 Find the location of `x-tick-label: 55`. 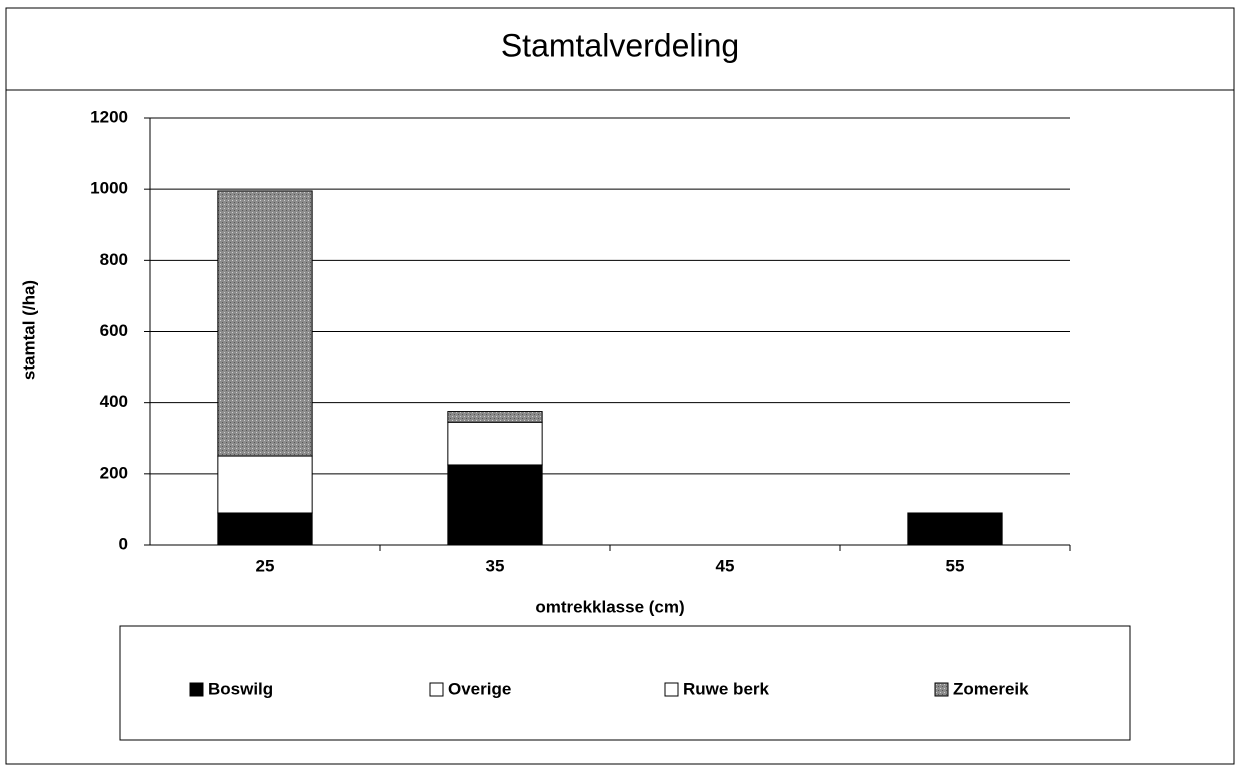

x-tick-label: 55 is located at coordinates (955, 565).